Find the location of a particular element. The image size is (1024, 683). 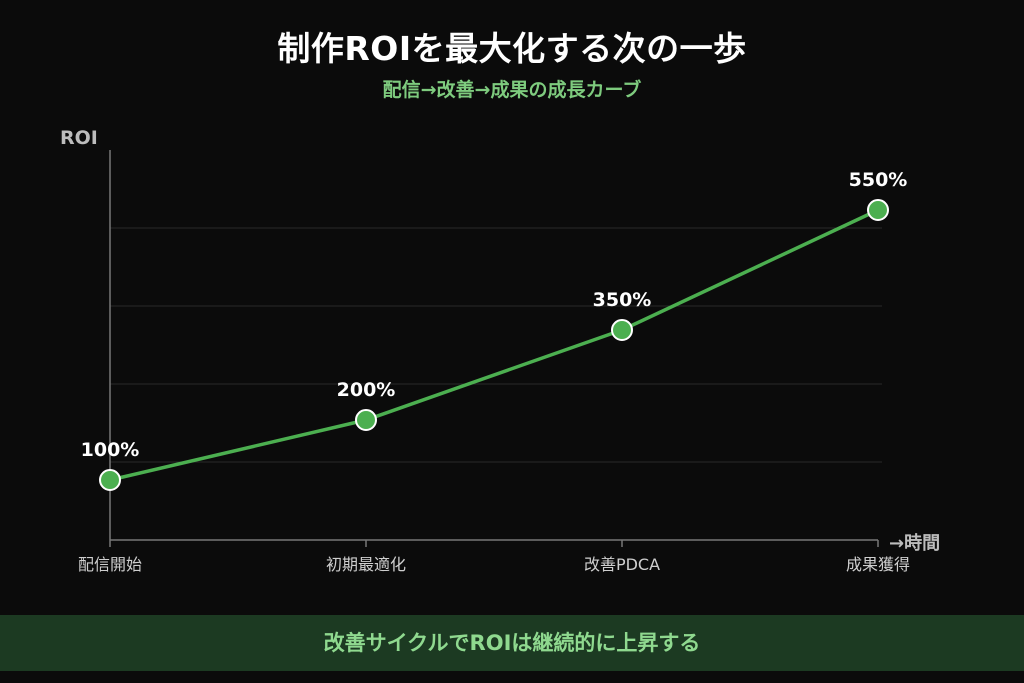

x-tick-label: 成果獲得 is located at coordinates (878, 564).